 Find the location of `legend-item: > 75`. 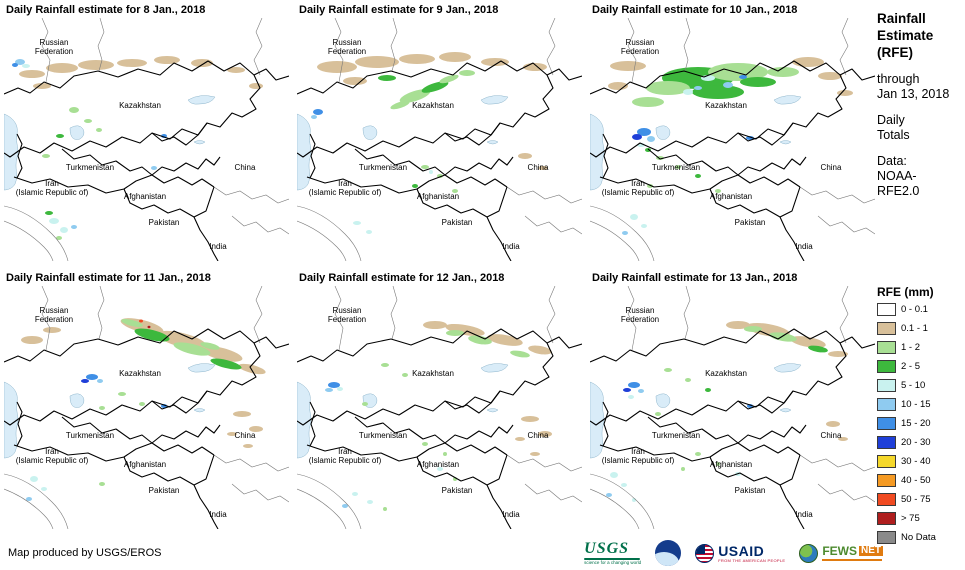

legend-item: > 75 is located at coordinates (920, 518).